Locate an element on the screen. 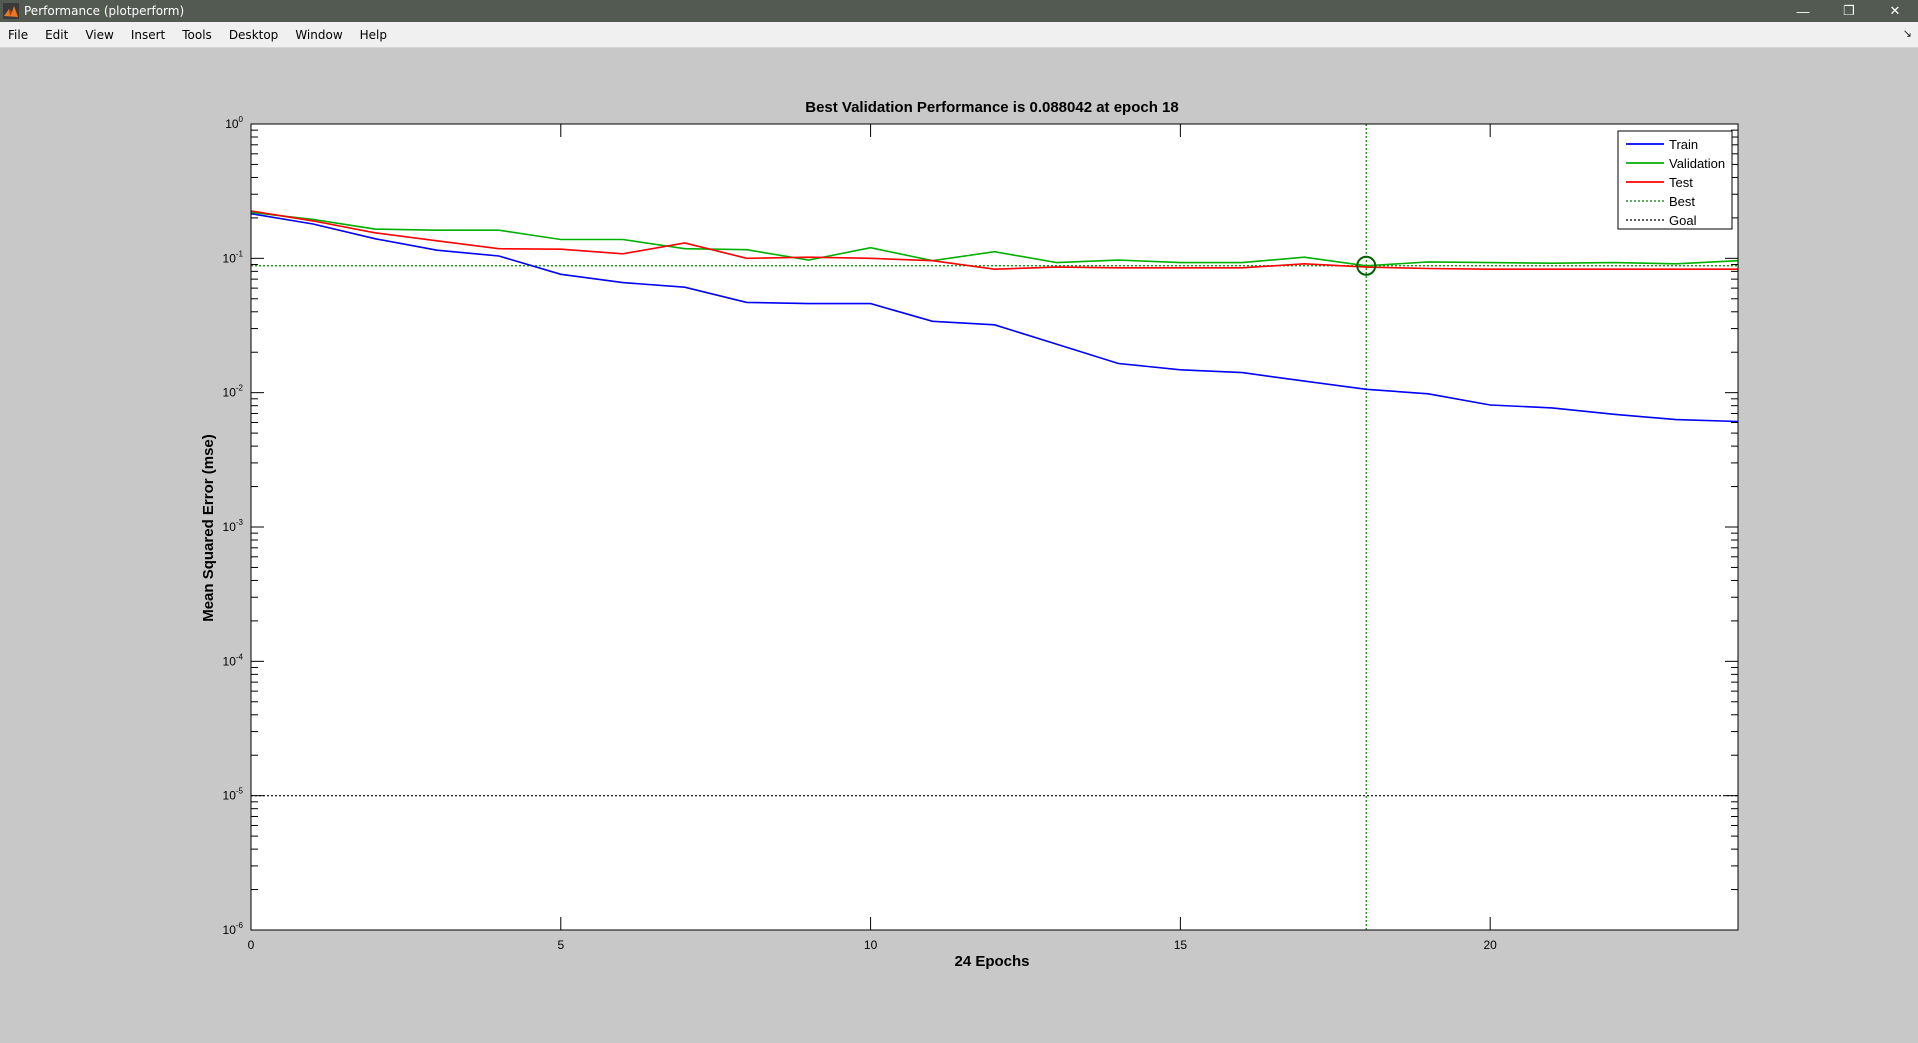  x-tick-label: 20 is located at coordinates (1490, 945).